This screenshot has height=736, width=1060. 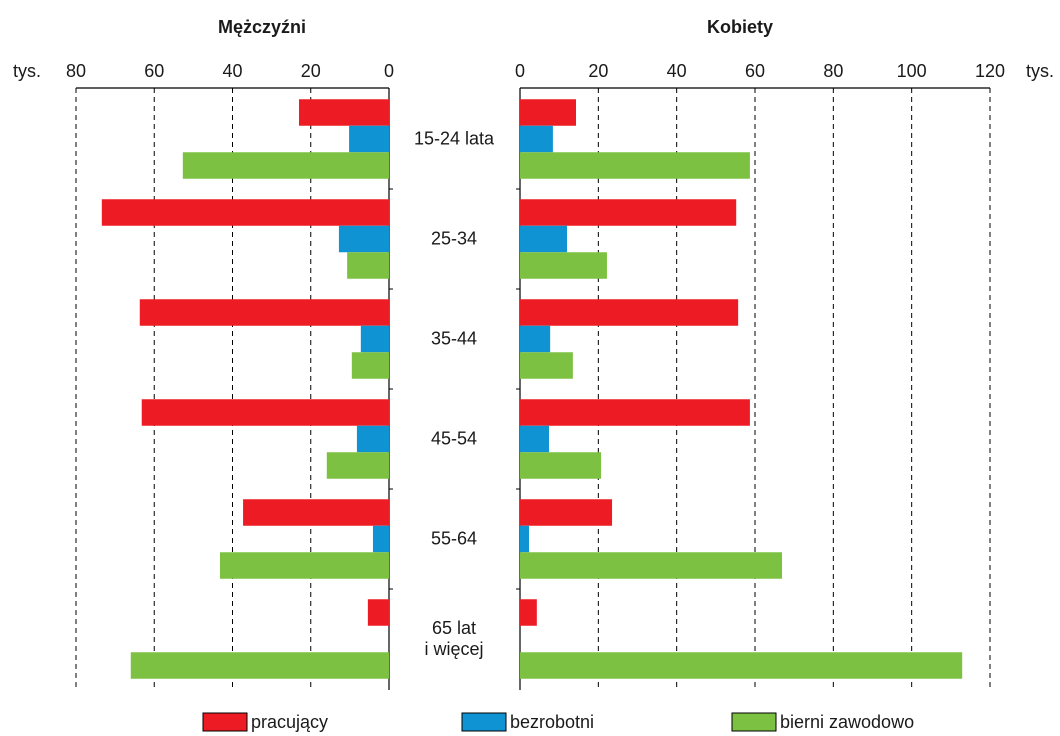 What do you see at coordinates (454, 438) in the screenshot?
I see `category-label: 45-54` at bounding box center [454, 438].